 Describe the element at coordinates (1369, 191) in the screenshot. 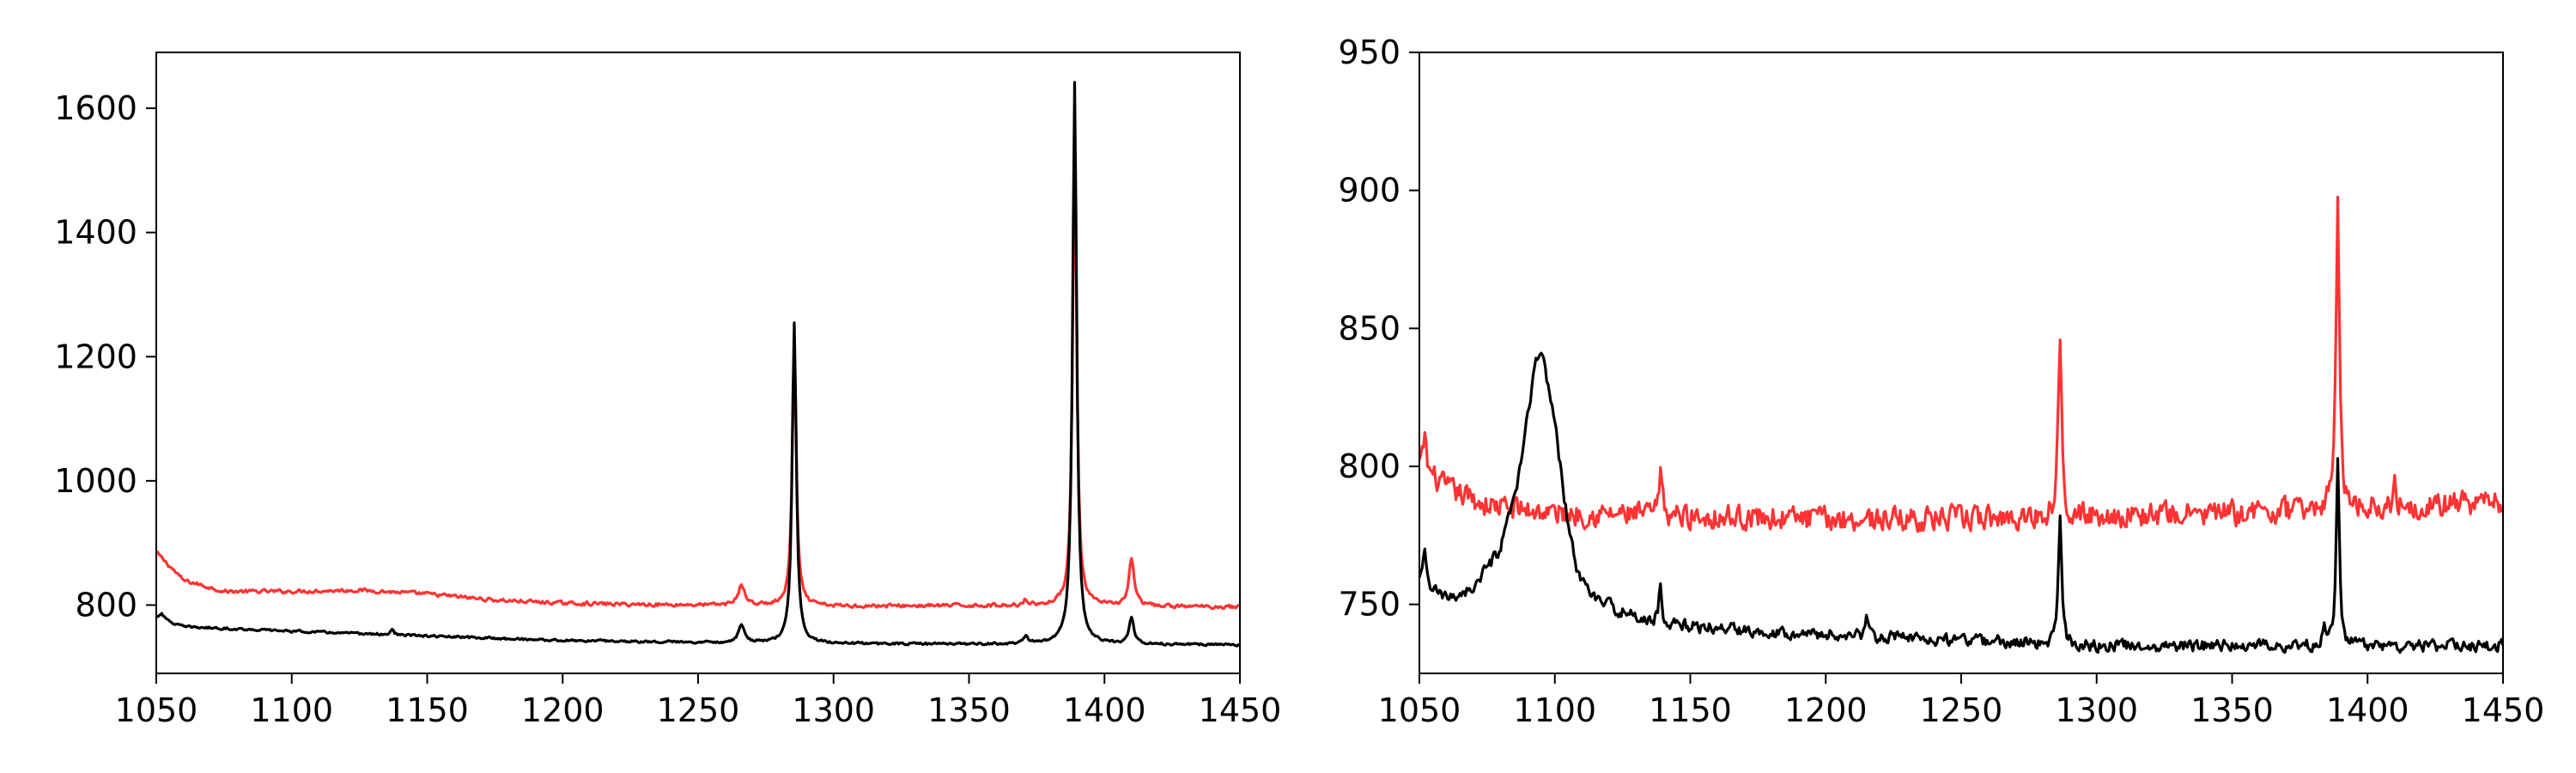

I see `y-tick-label: 900` at that location.